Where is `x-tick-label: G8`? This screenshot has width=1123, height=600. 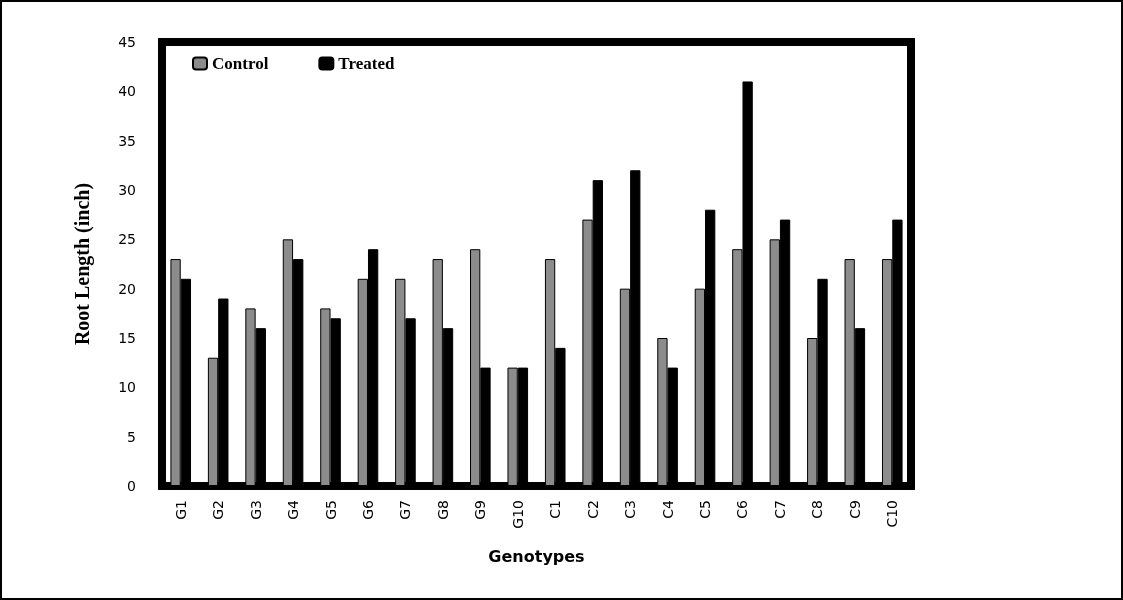
x-tick-label: G8 is located at coordinates (442, 510).